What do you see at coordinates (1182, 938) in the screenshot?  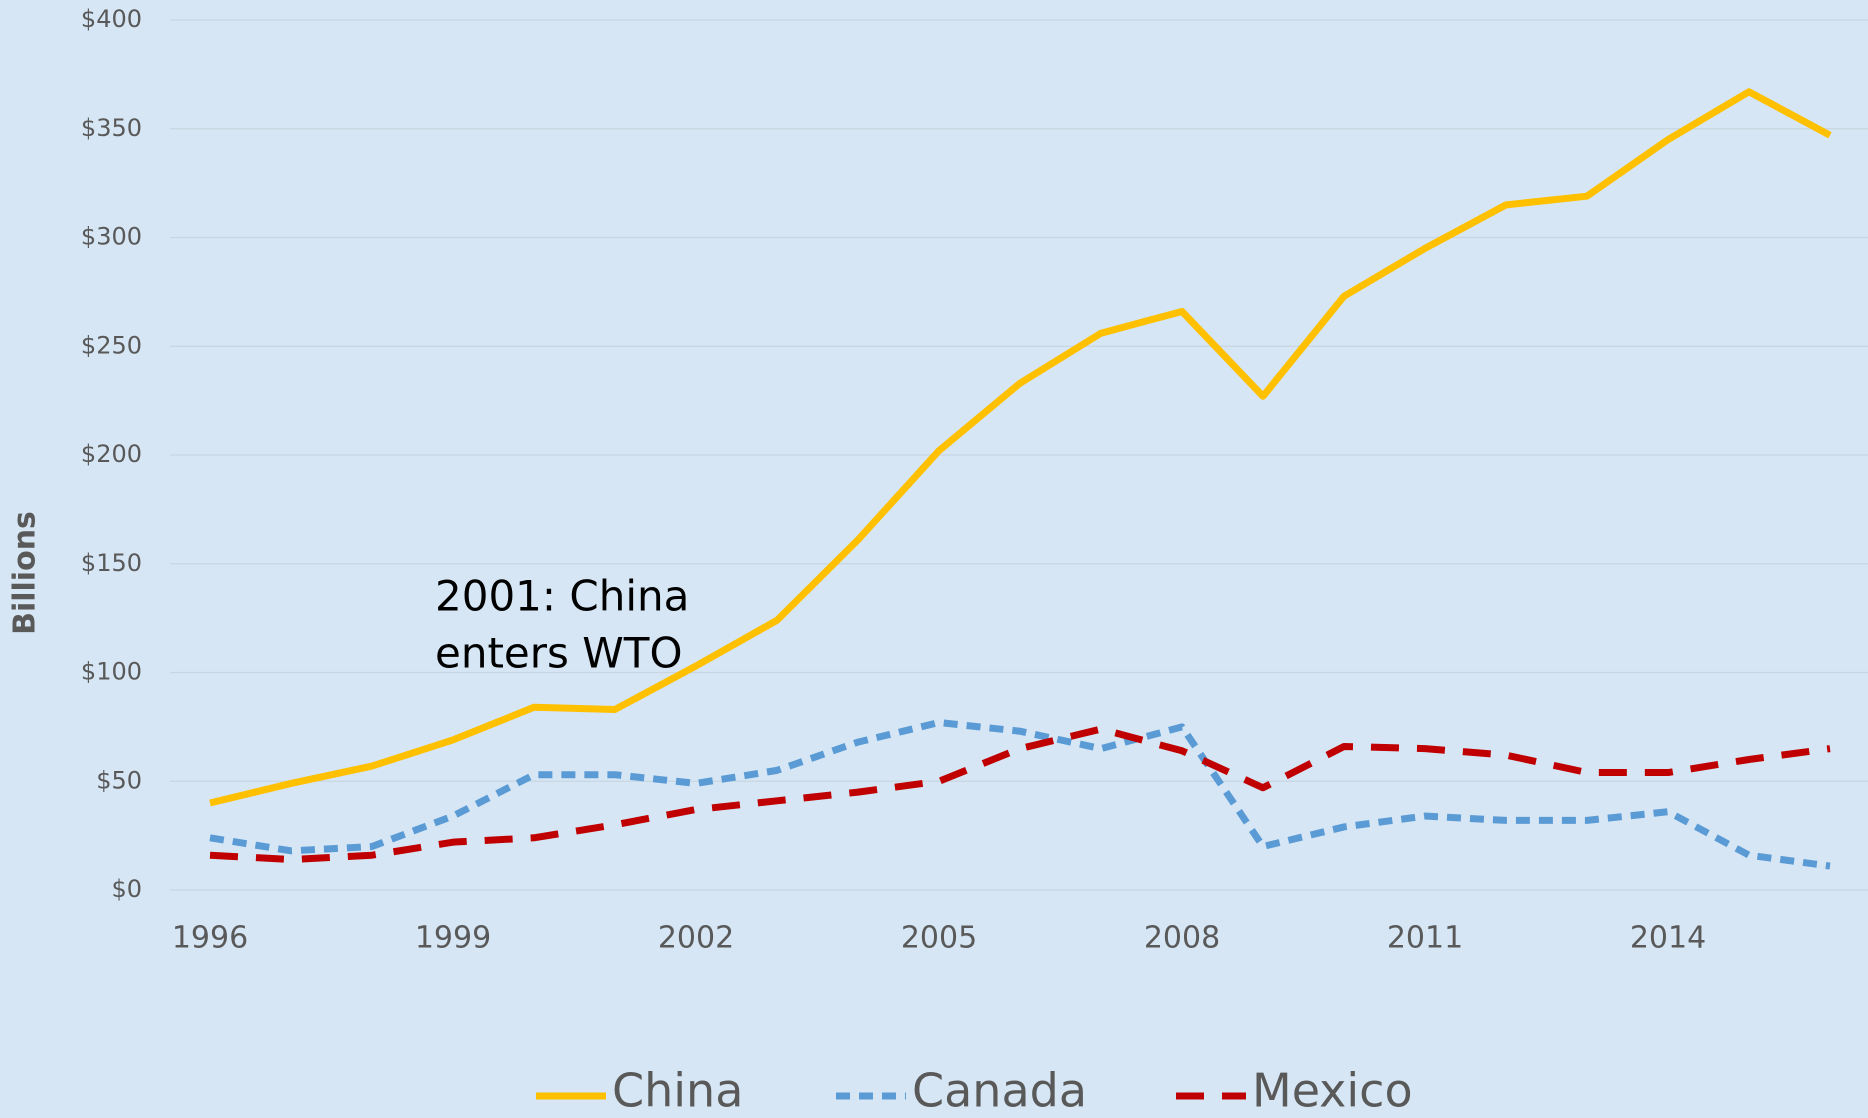 I see `x-tick-label: 2008` at bounding box center [1182, 938].